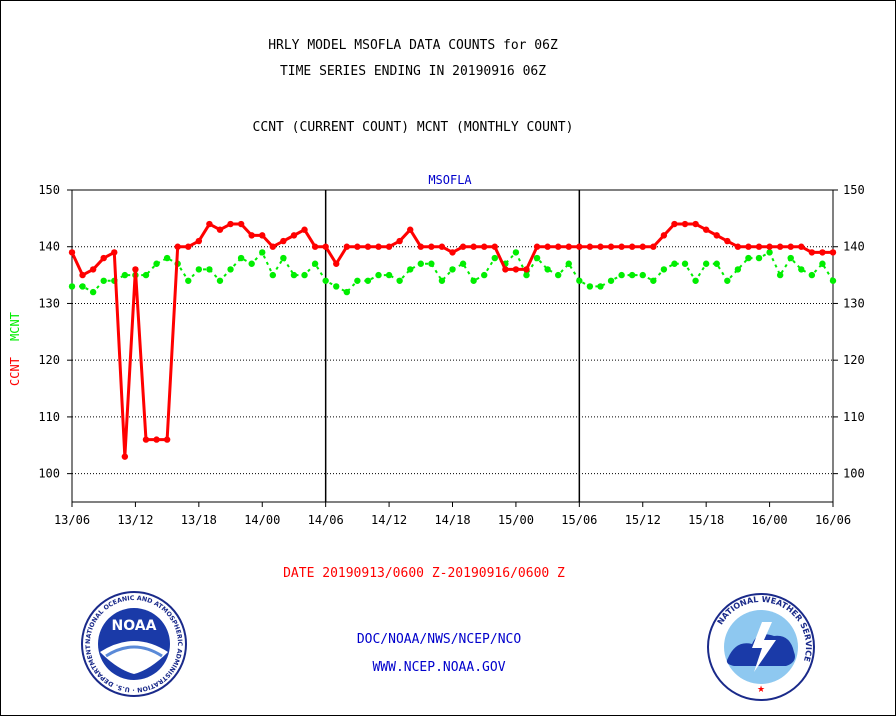 The image size is (896, 716). Describe the element at coordinates (643, 520) in the screenshot. I see `x-tick-label: 15/12` at that location.